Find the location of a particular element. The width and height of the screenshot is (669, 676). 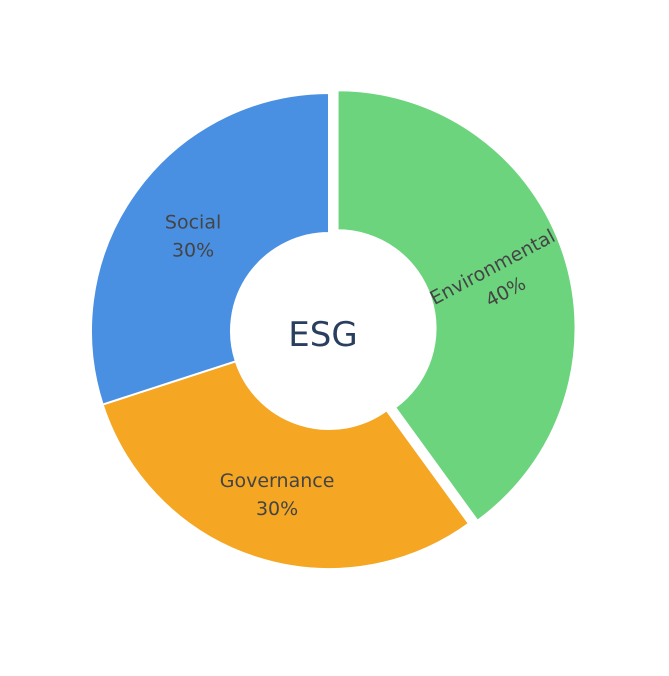

slice-percent-social: 30% is located at coordinates (193, 250).